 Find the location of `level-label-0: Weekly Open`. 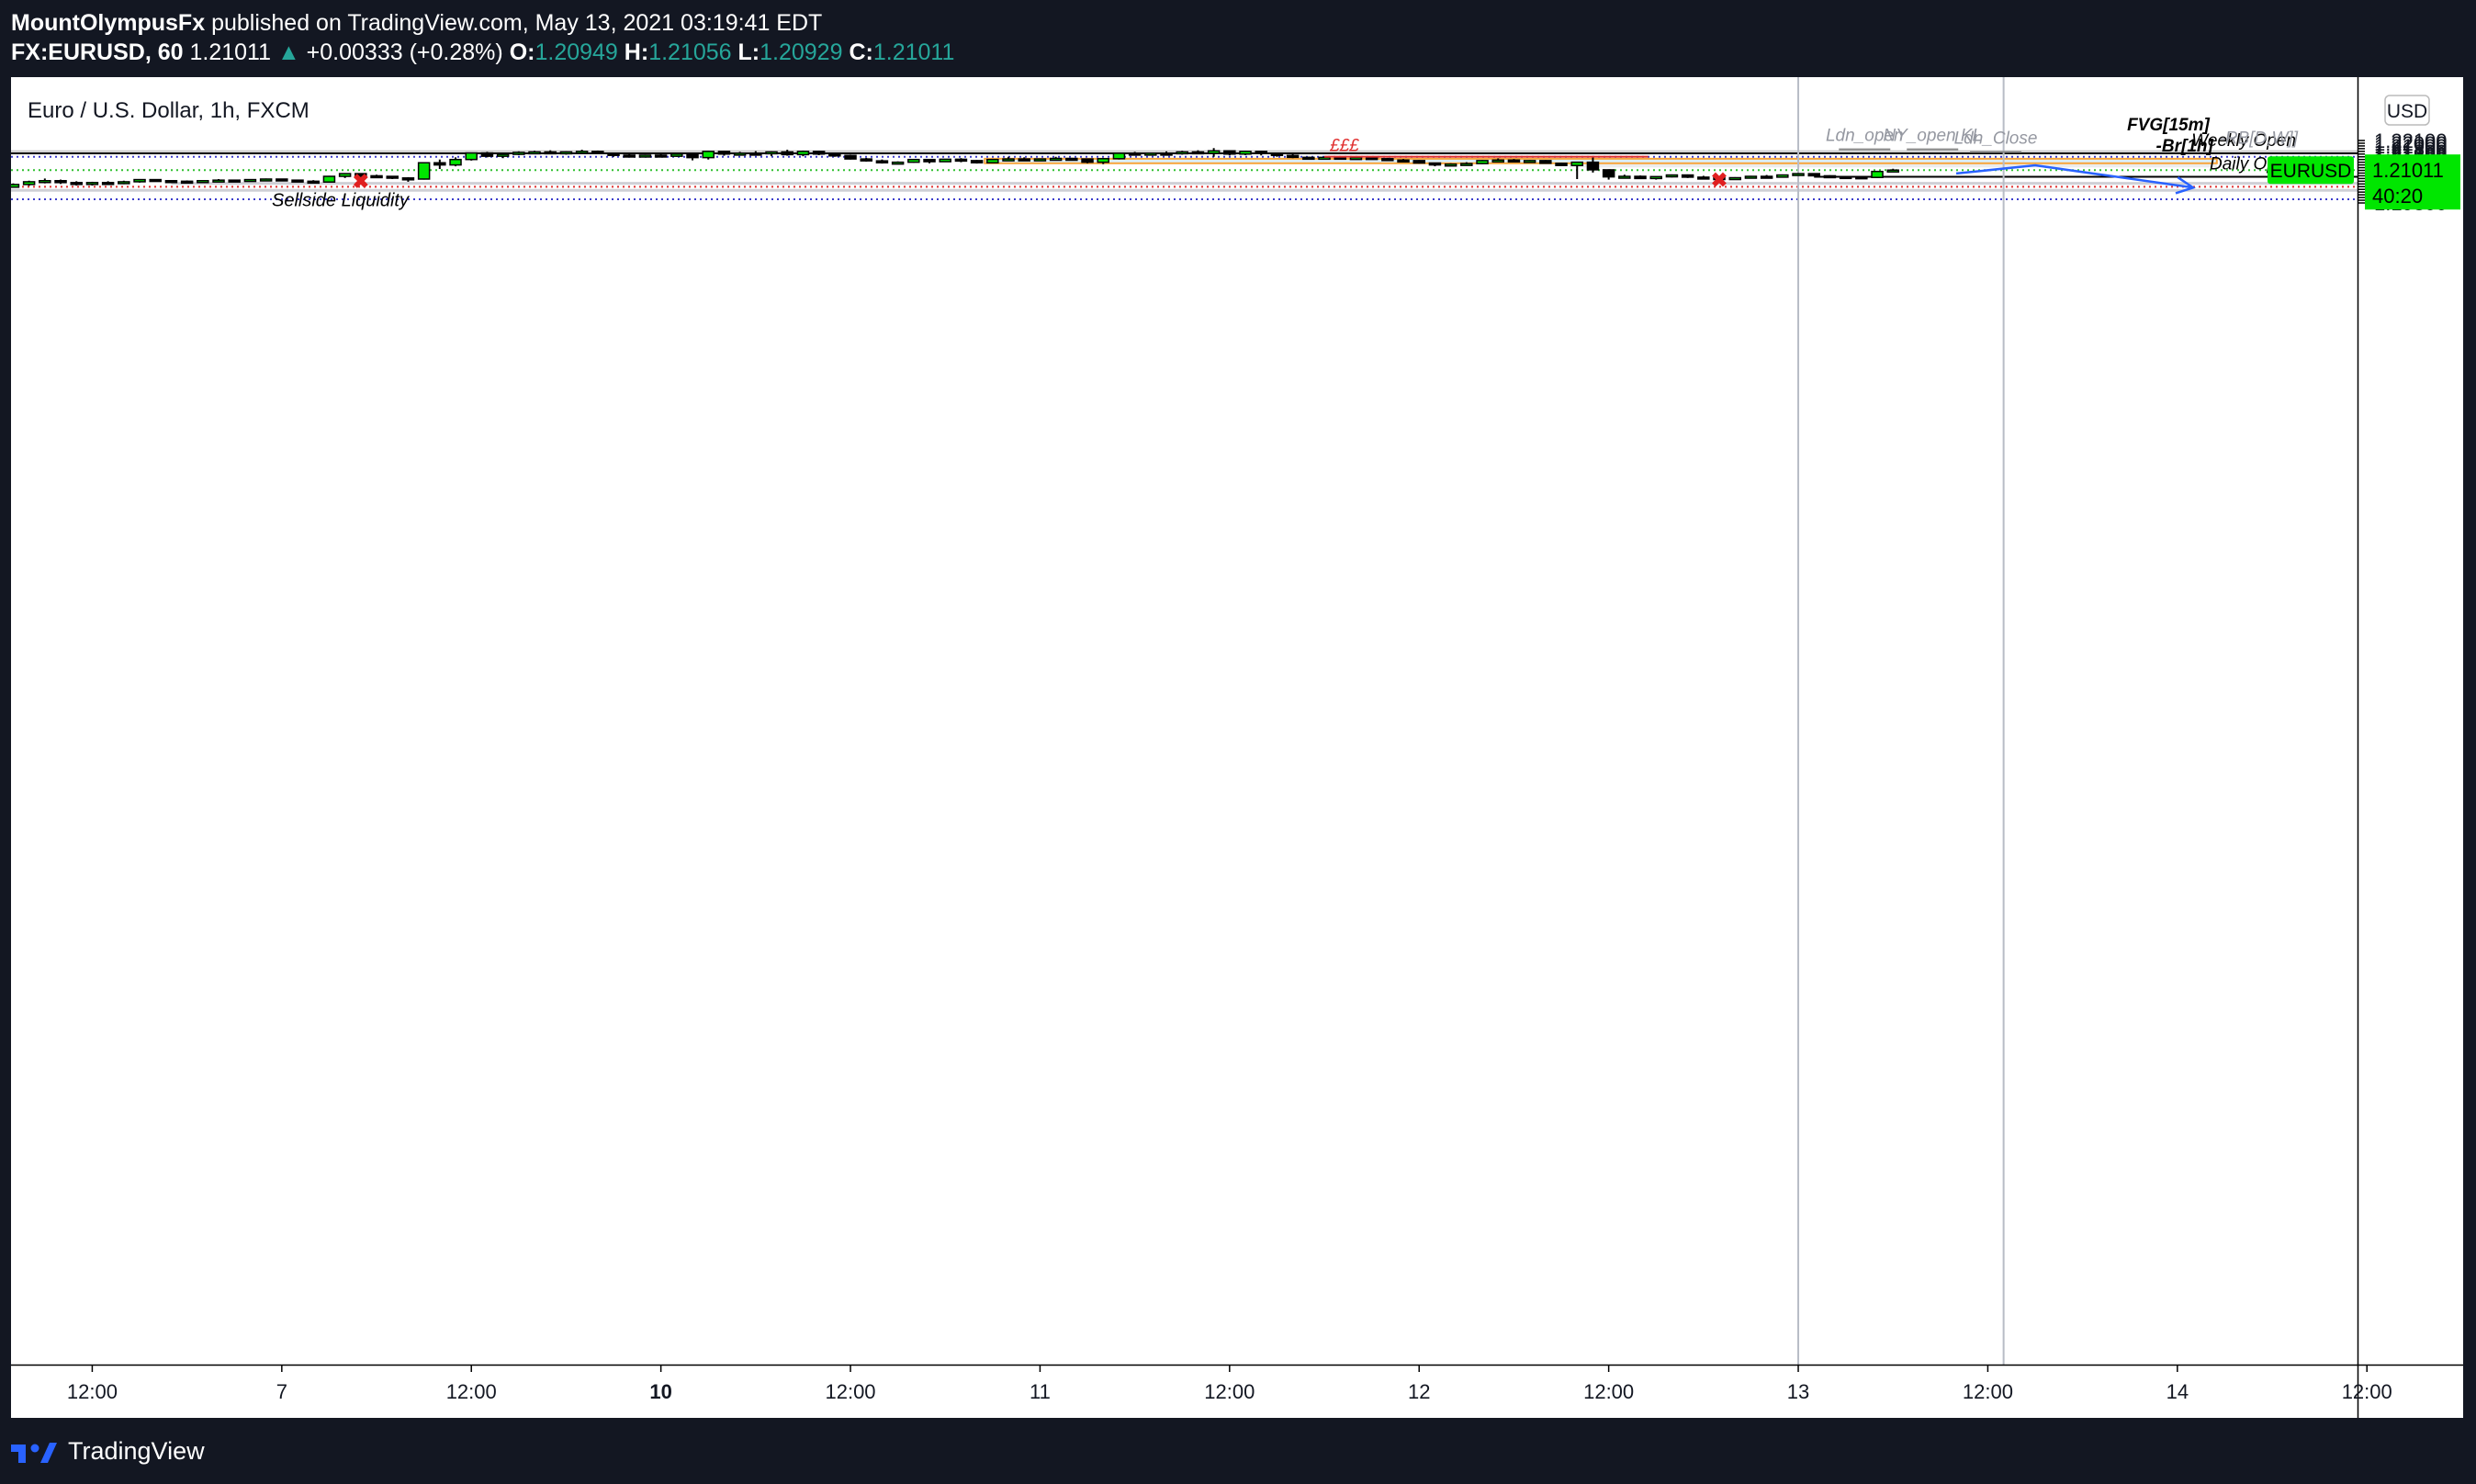

level-label-0: Weekly Open is located at coordinates (2243, 141).